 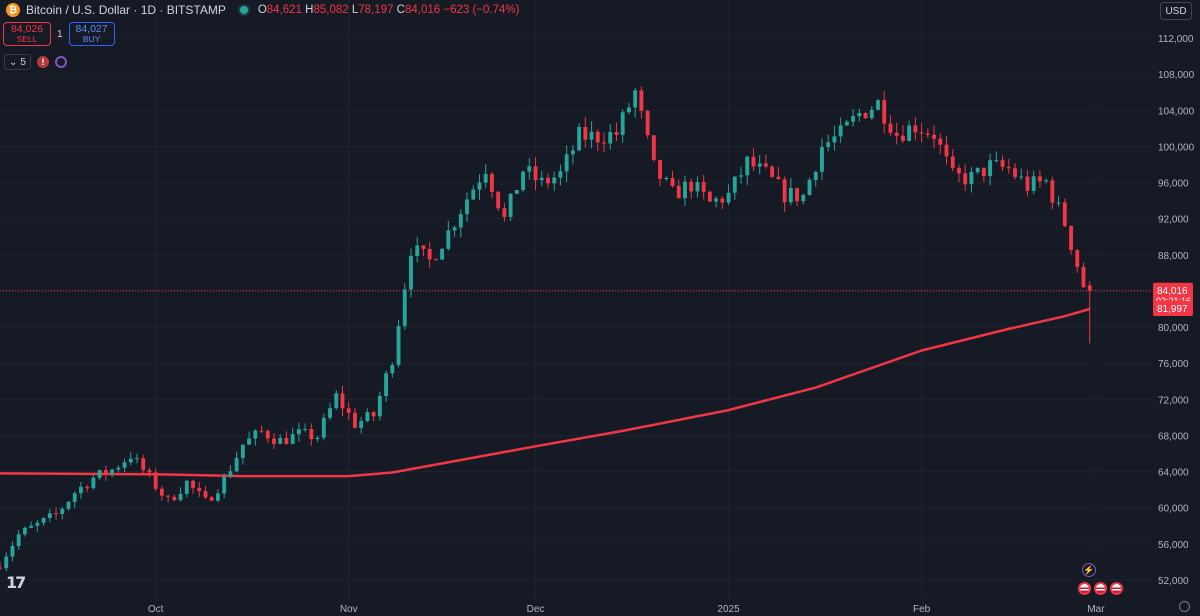 I want to click on loop-icon, so click(x=60, y=62).